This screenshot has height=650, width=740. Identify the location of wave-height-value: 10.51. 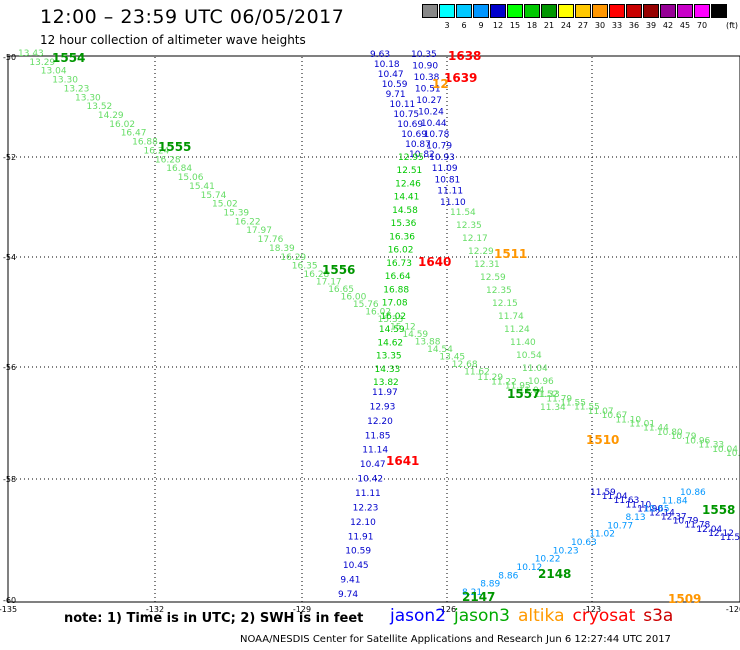
(428, 90).